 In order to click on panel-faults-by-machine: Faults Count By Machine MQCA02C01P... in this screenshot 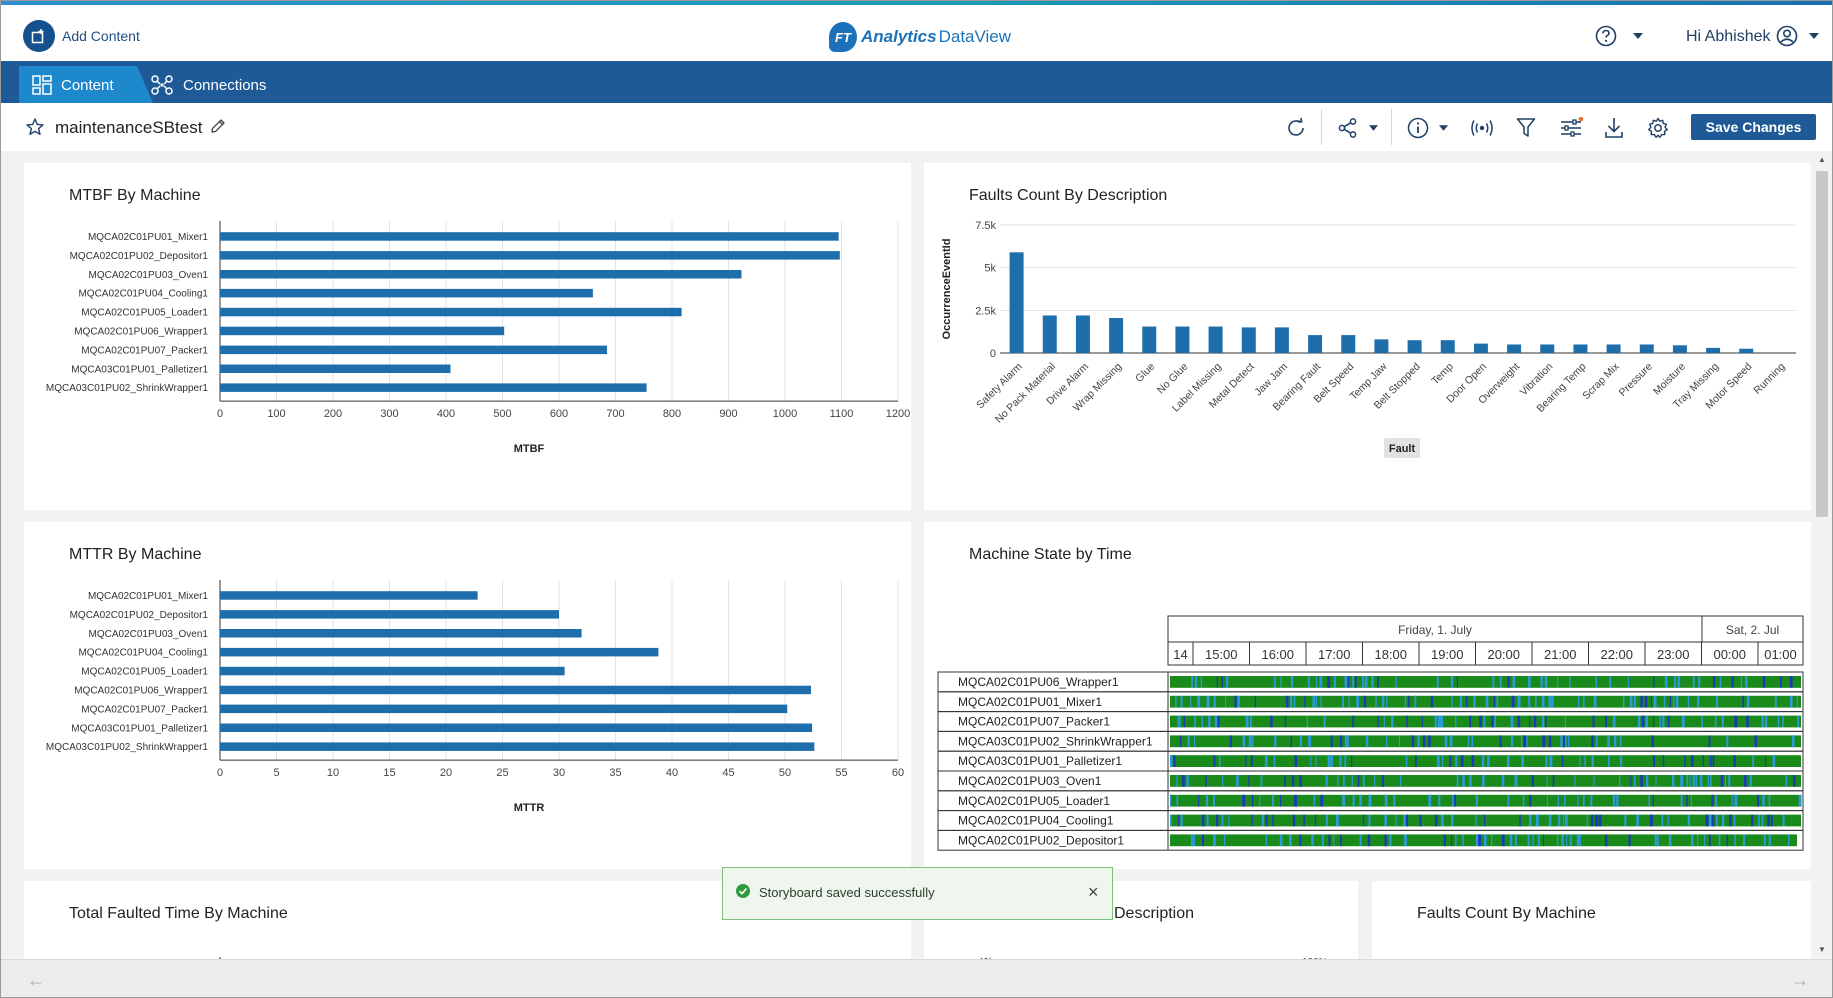, I will do `click(1591, 920)`.